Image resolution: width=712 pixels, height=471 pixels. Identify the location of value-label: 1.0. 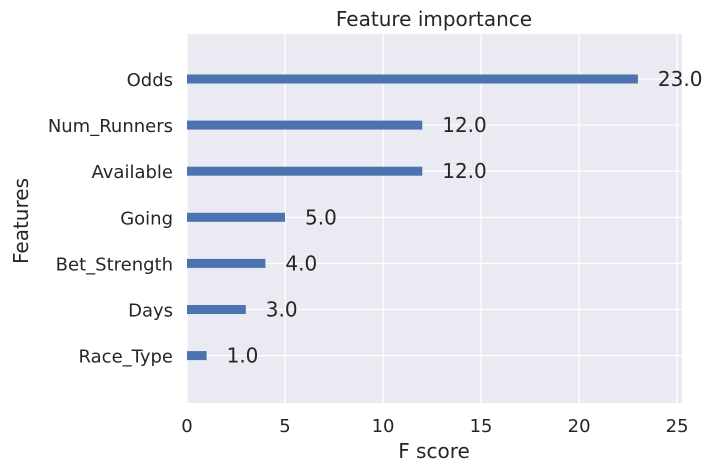
(243, 356).